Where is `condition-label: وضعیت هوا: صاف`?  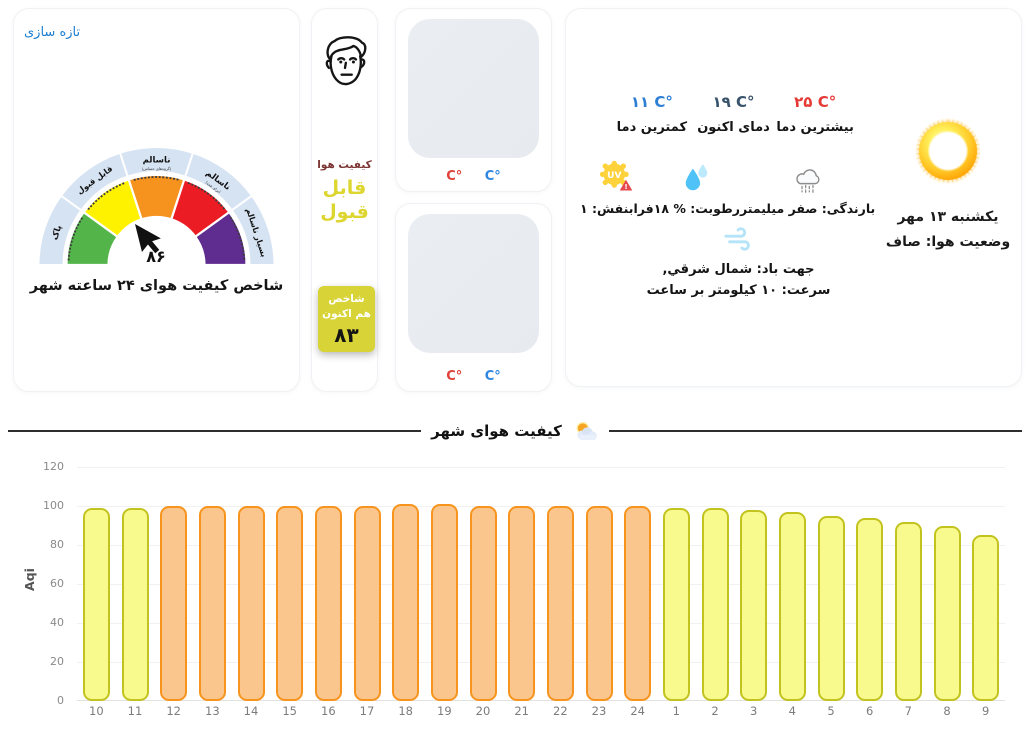 condition-label: وضعیت هوا: صاف is located at coordinates (948, 242).